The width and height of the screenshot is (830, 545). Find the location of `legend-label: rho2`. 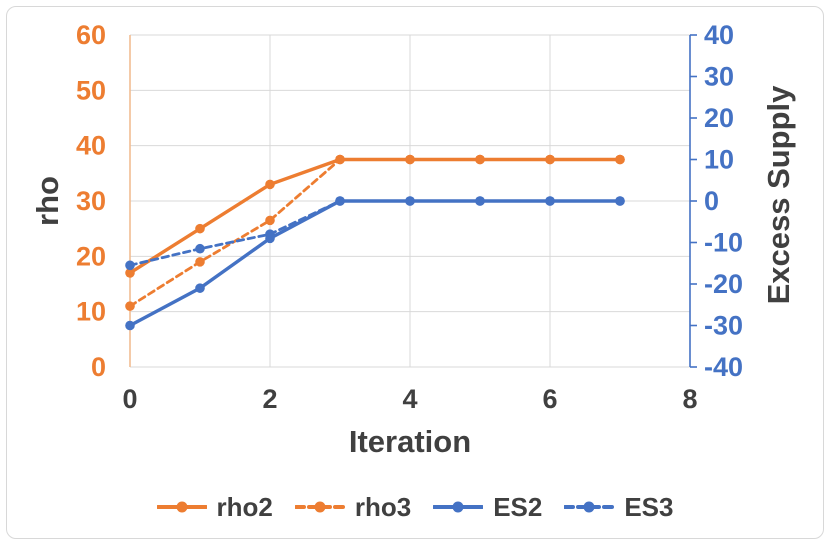

legend-label: rho2 is located at coordinates (244, 506).